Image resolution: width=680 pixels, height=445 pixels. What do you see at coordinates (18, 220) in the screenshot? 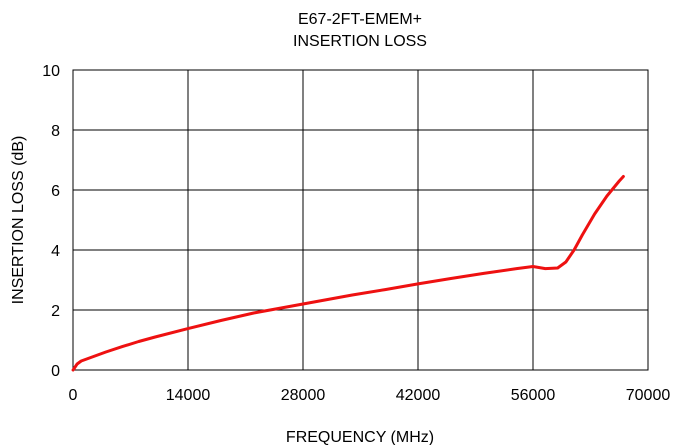
I see `y-axis-label: INSERTION LOSS (dB)` at bounding box center [18, 220].